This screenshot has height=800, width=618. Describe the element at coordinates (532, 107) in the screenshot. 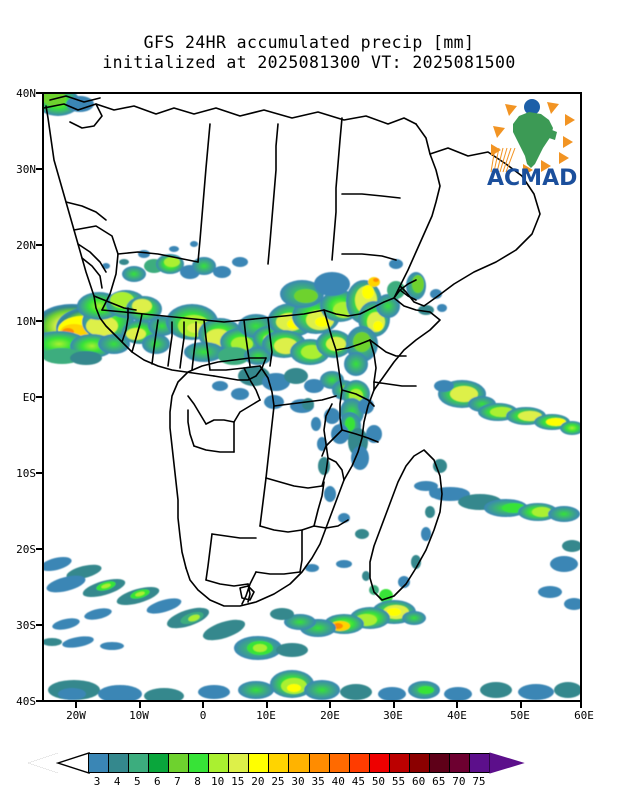

I see `acmad-circle-icon` at that location.